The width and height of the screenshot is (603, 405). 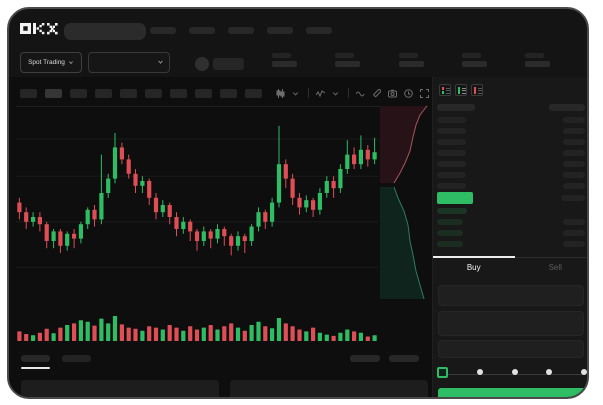 I want to click on price-row-placeholder, so click(x=573, y=198).